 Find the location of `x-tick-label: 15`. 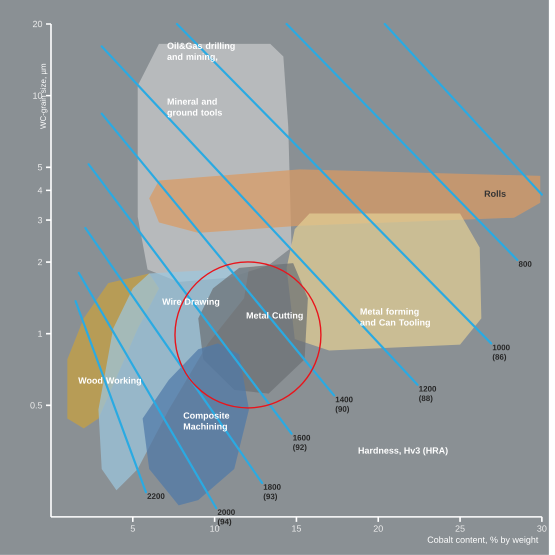

x-tick-label: 15 is located at coordinates (297, 528).